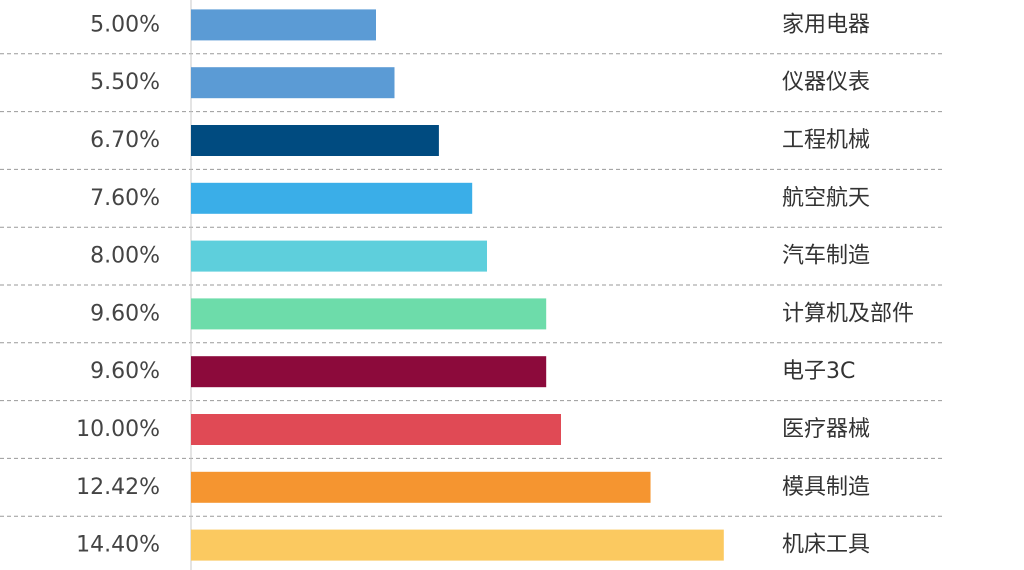 This screenshot has width=1024, height=570. I want to click on category-label: 模具制造, so click(826, 487).